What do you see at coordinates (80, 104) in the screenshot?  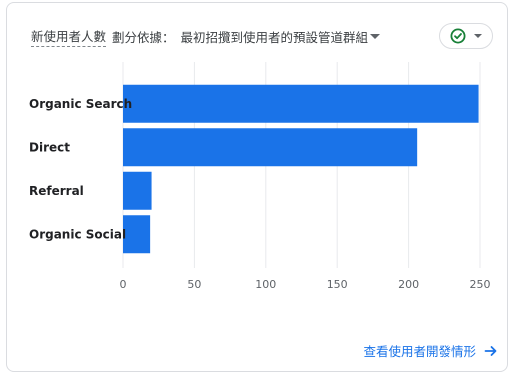 I see `category-label: Organic Search` at bounding box center [80, 104].